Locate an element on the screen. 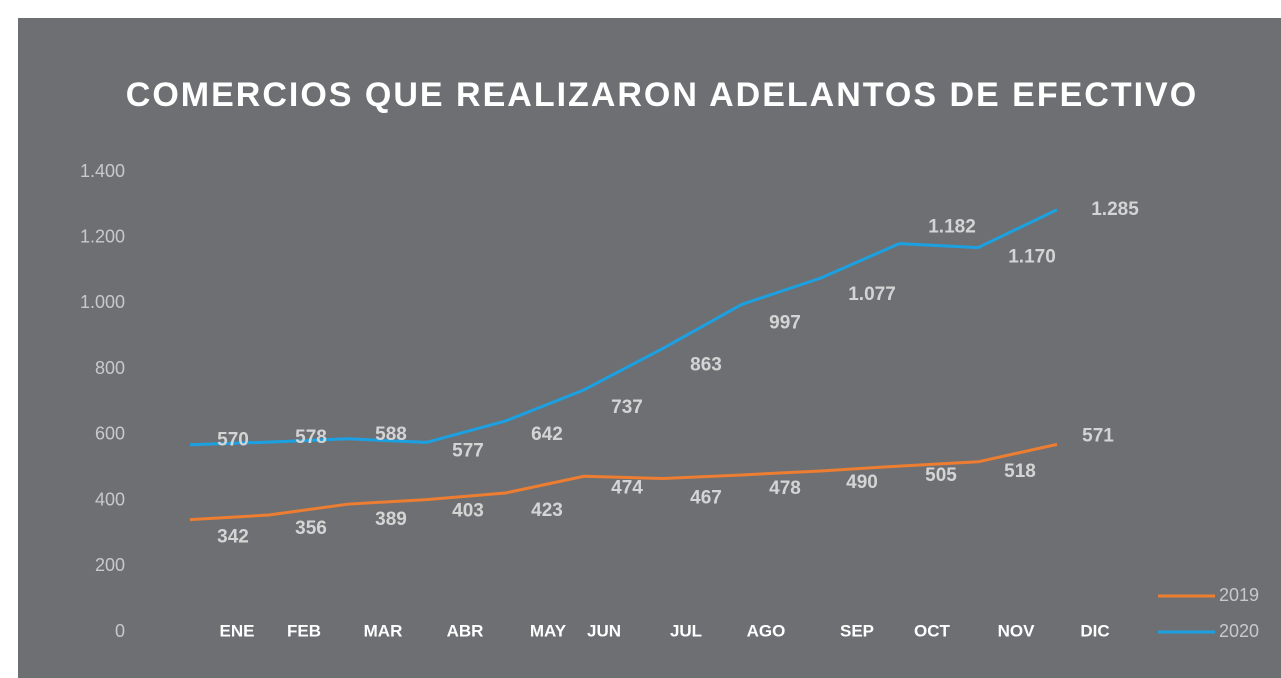 This screenshot has width=1281, height=678. x-tick-label: SEP is located at coordinates (857, 630).